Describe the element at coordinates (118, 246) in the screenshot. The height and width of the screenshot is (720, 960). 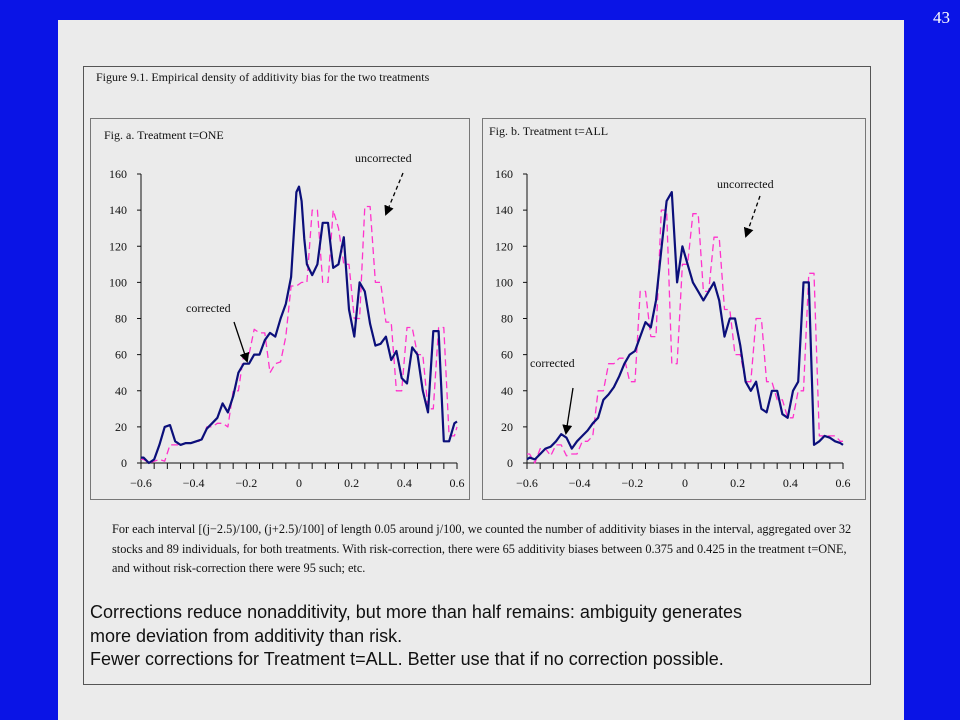
I see `panel-a-y-tick-label: 120` at that location.